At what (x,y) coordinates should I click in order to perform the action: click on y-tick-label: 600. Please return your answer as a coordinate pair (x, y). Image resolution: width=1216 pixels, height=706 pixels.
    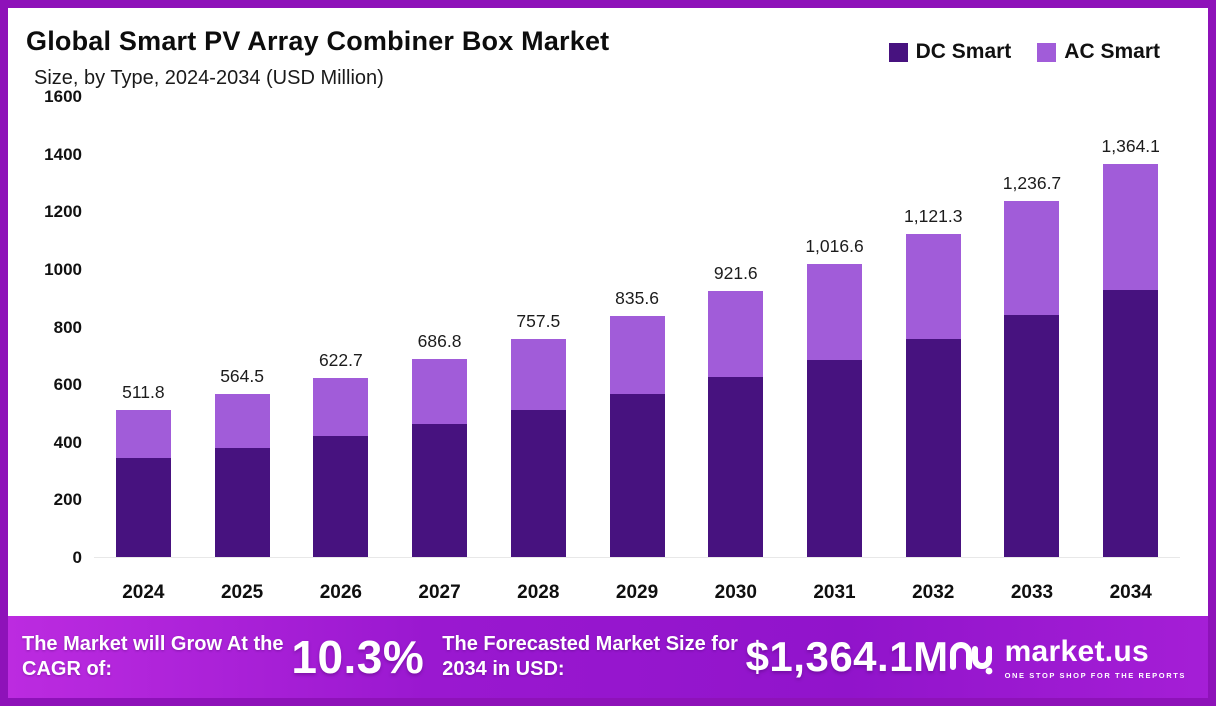
    Looking at the image, I should click on (67, 385).